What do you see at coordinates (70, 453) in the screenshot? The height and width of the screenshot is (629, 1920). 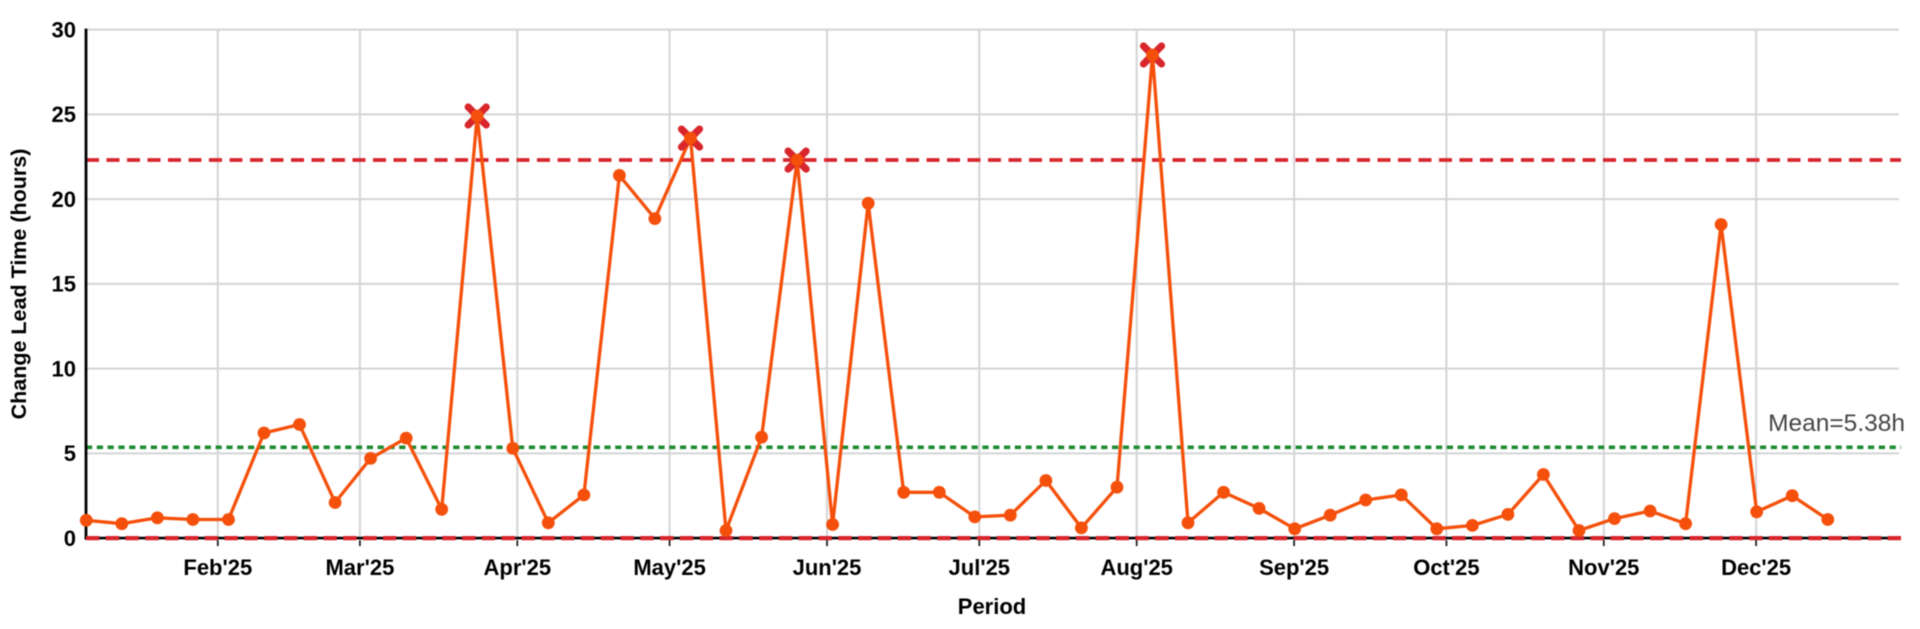 I see `svg-text: 5` at bounding box center [70, 453].